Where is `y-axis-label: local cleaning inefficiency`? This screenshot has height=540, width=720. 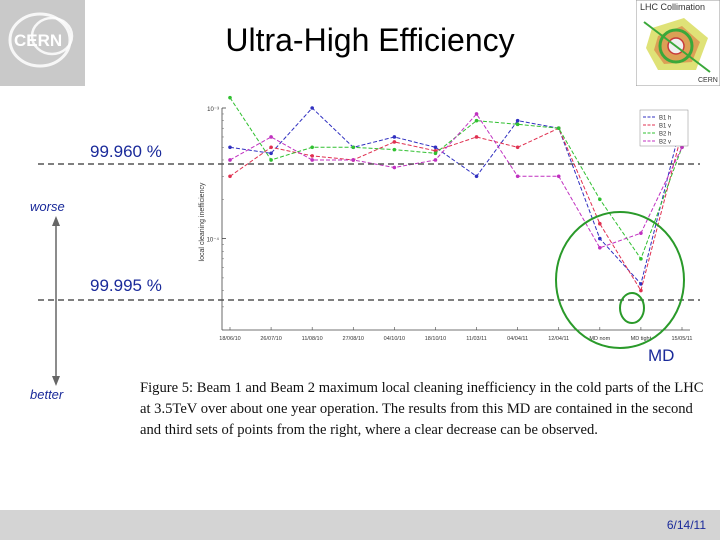 y-axis-label: local cleaning inefficiency is located at coordinates (202, 221).